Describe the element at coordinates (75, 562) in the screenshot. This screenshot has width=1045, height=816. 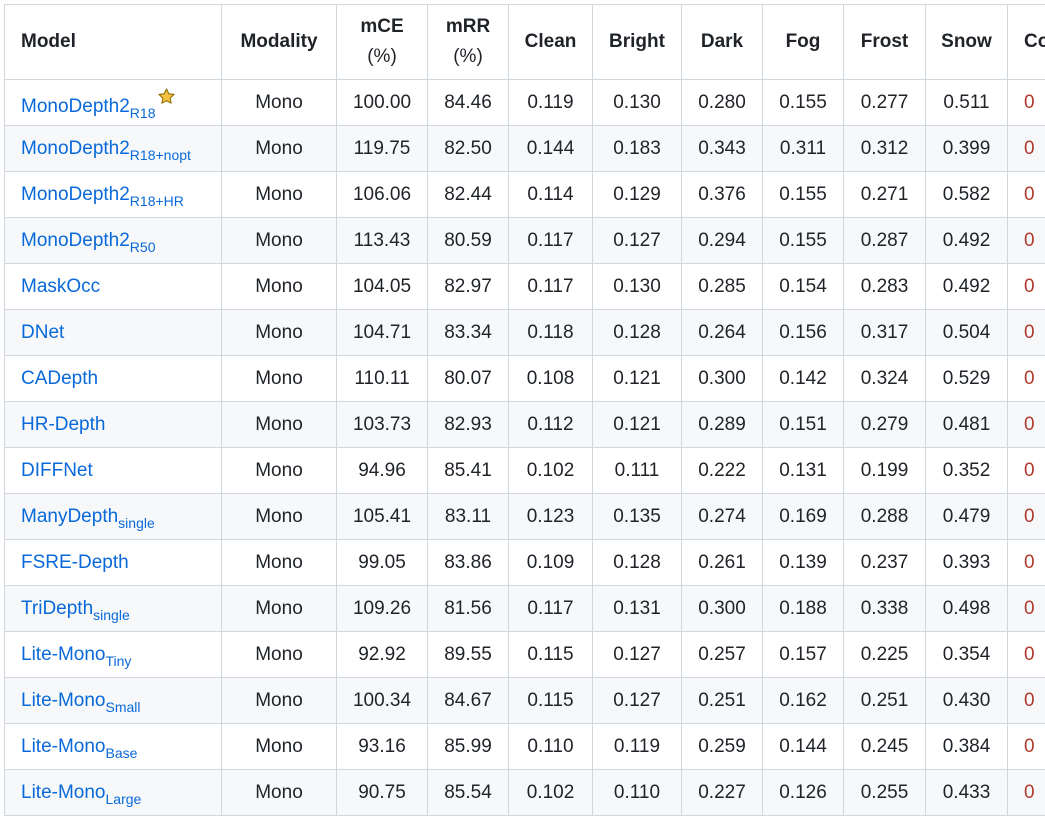
I see `model-link: FSRE-Depth` at that location.